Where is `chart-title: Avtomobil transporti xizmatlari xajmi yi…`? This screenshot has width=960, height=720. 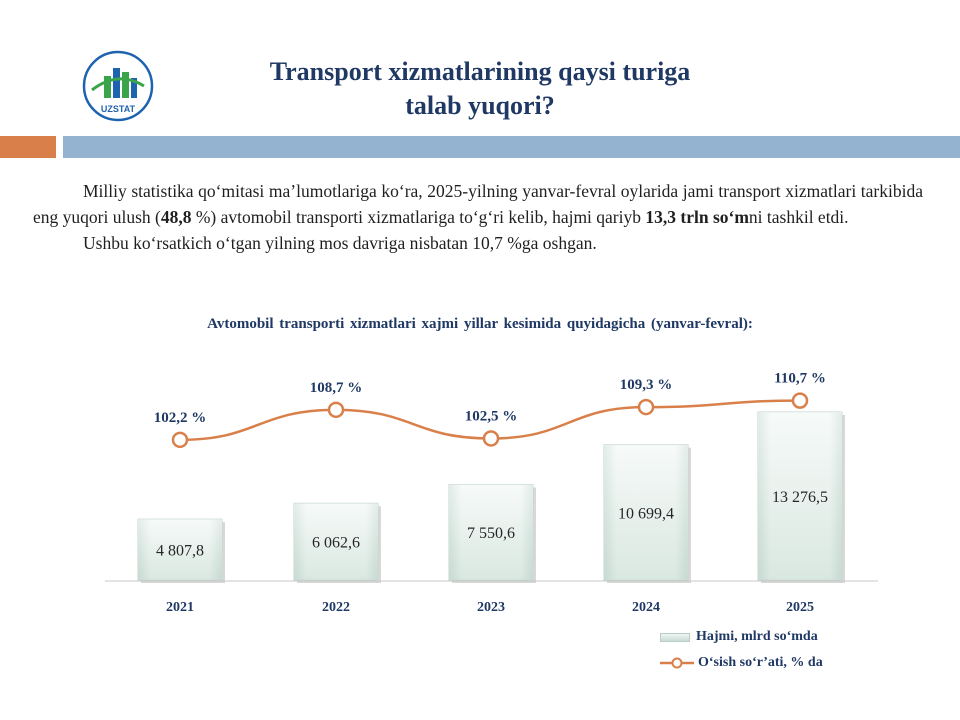
chart-title: Avtomobil transporti xizmatlari xajmi yi… is located at coordinates (480, 324).